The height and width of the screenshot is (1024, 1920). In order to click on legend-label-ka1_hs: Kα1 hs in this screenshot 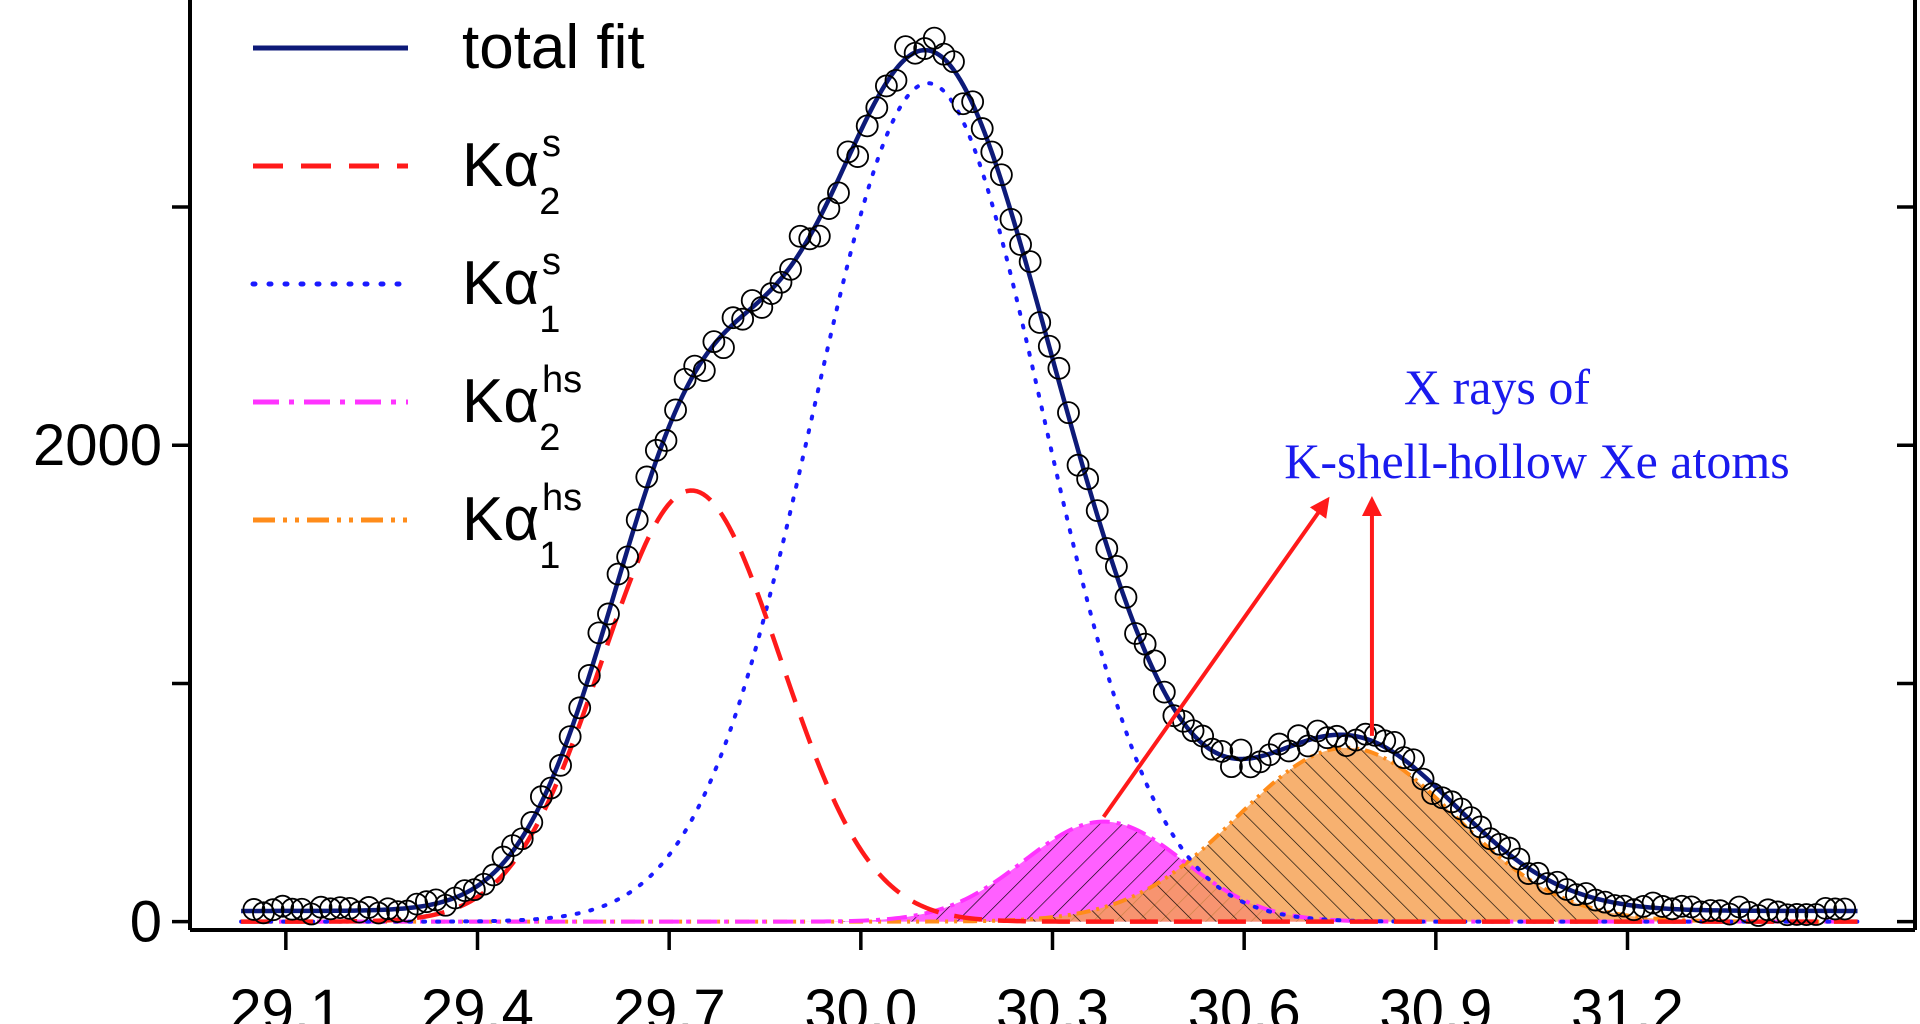, I will do `click(522, 527)`.